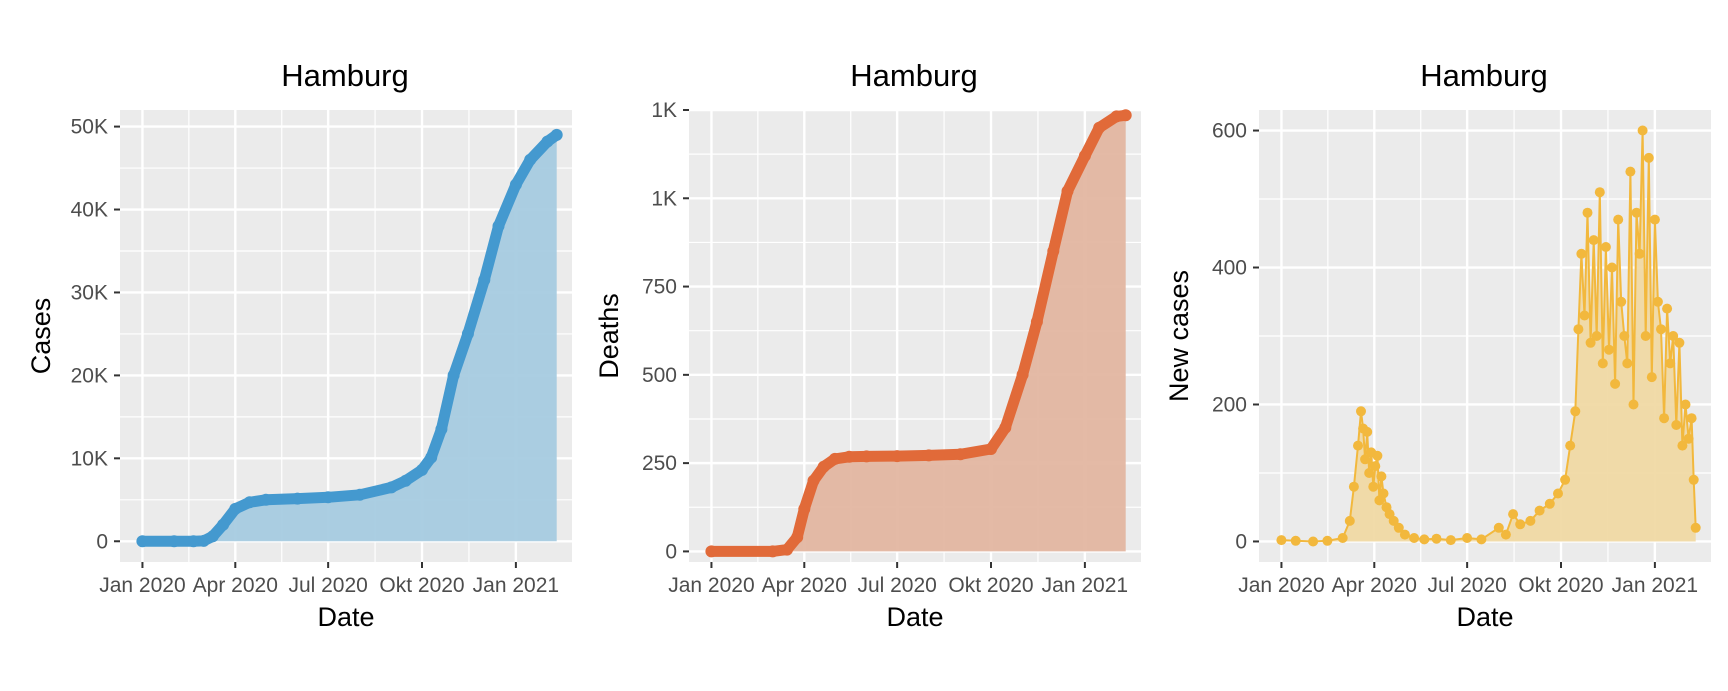  What do you see at coordinates (41, 336) in the screenshot?
I see `y-axis-label: Cases` at bounding box center [41, 336].